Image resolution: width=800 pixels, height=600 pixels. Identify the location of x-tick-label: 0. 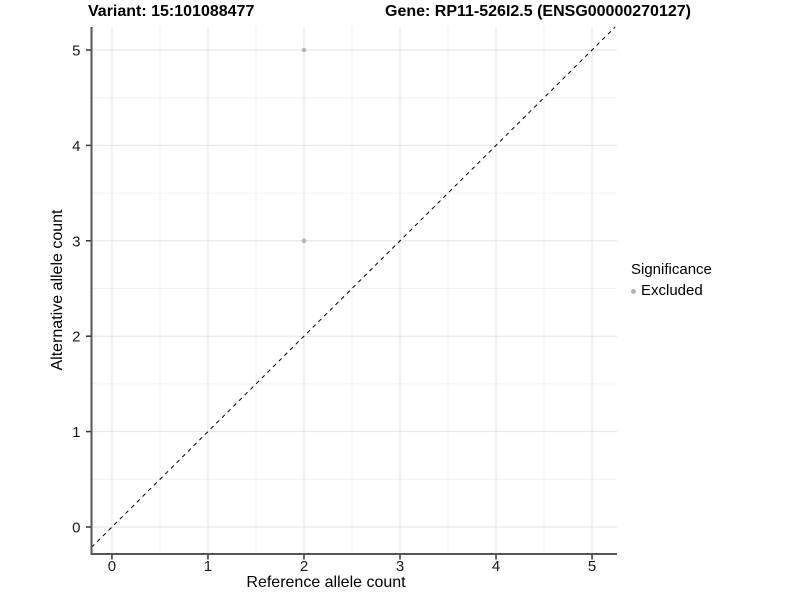
(112, 566).